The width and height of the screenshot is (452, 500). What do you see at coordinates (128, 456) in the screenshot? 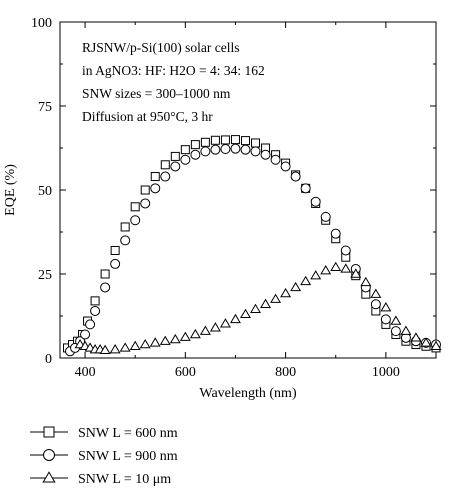
I see `legend-label: SNW L = 900 nm` at bounding box center [128, 456].